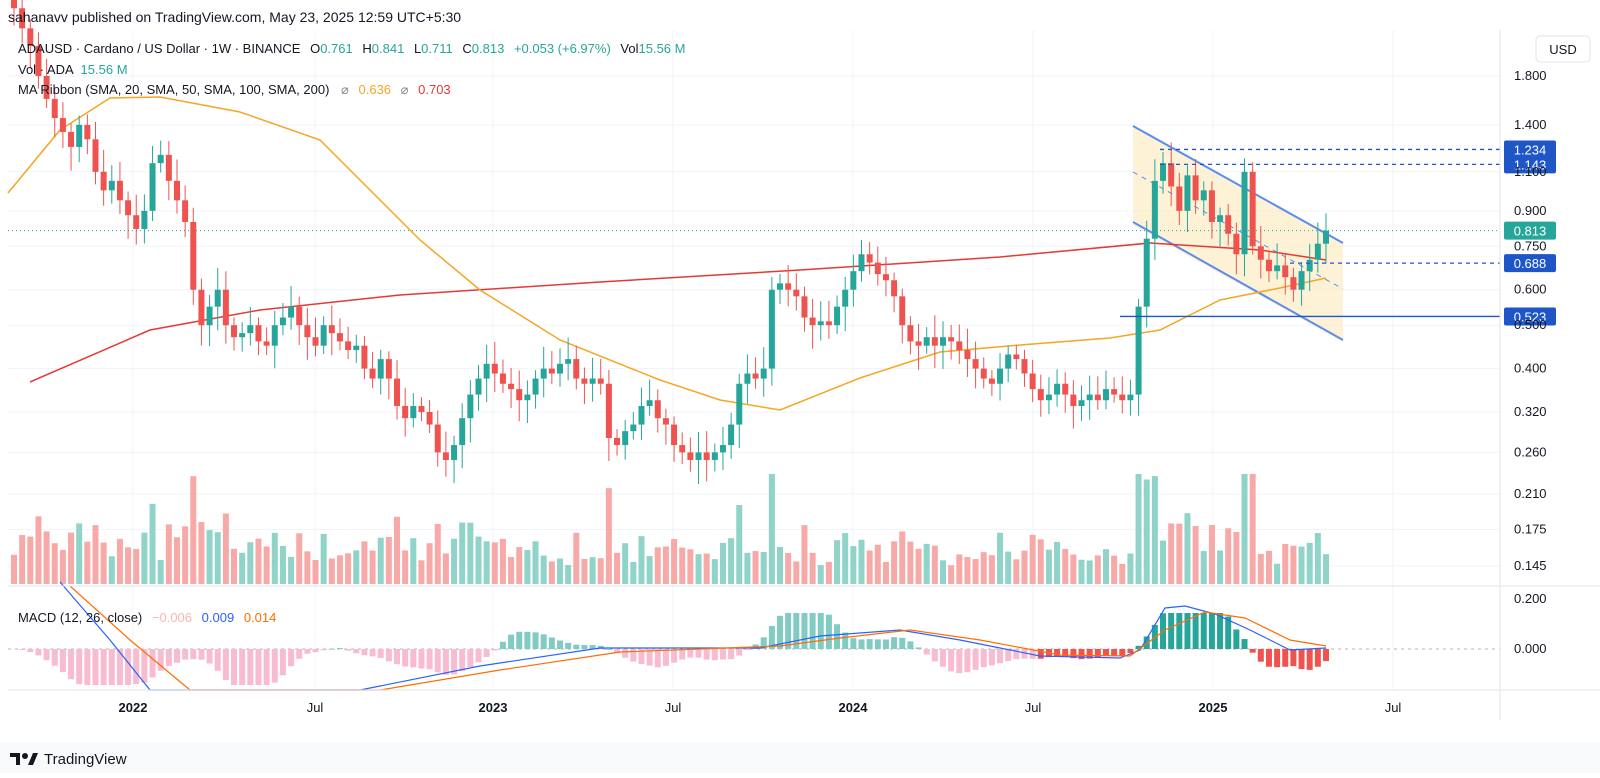 This screenshot has width=1600, height=778. I want to click on tradingview-logo: TradingView, so click(108, 759).